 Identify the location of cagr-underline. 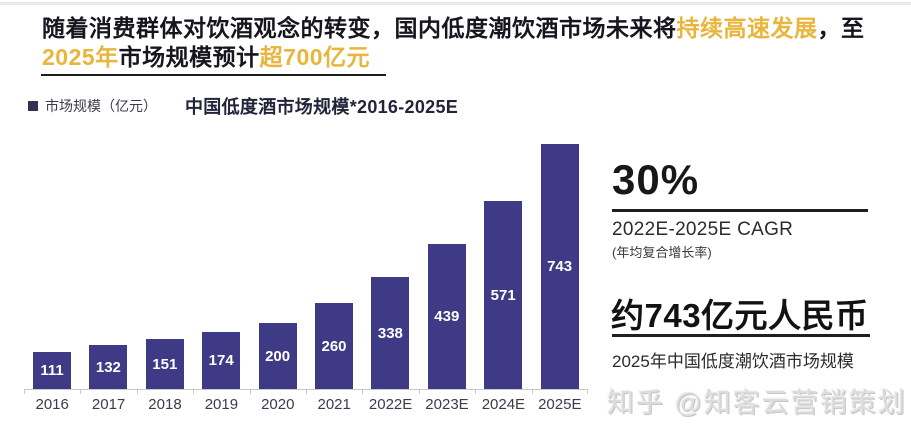
(740, 210).